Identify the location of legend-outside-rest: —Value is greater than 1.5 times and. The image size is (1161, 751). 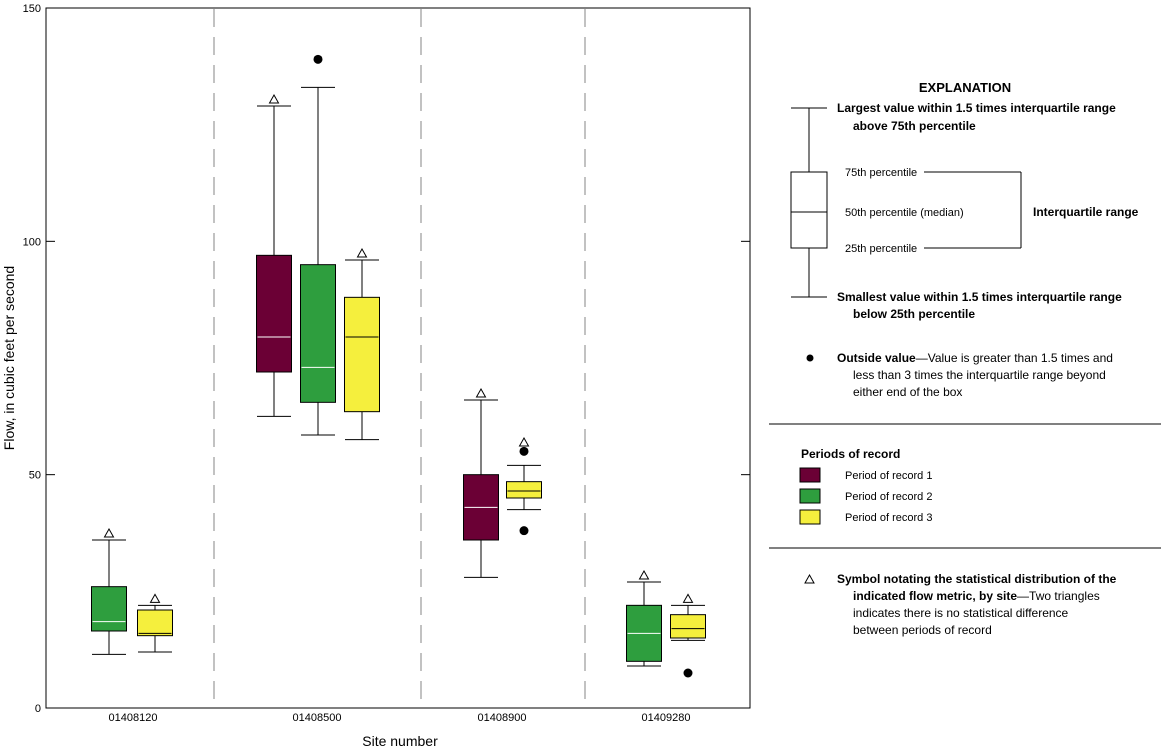
(1014, 358).